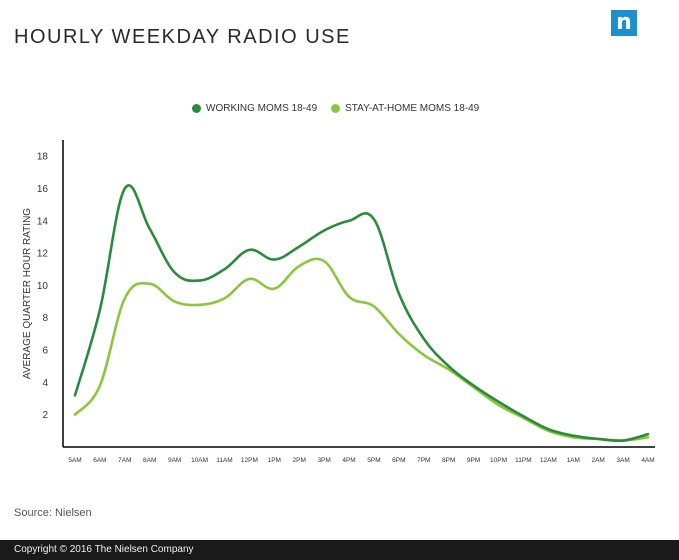  Describe the element at coordinates (299, 460) in the screenshot. I see `x-tick-label: 2PM` at that location.